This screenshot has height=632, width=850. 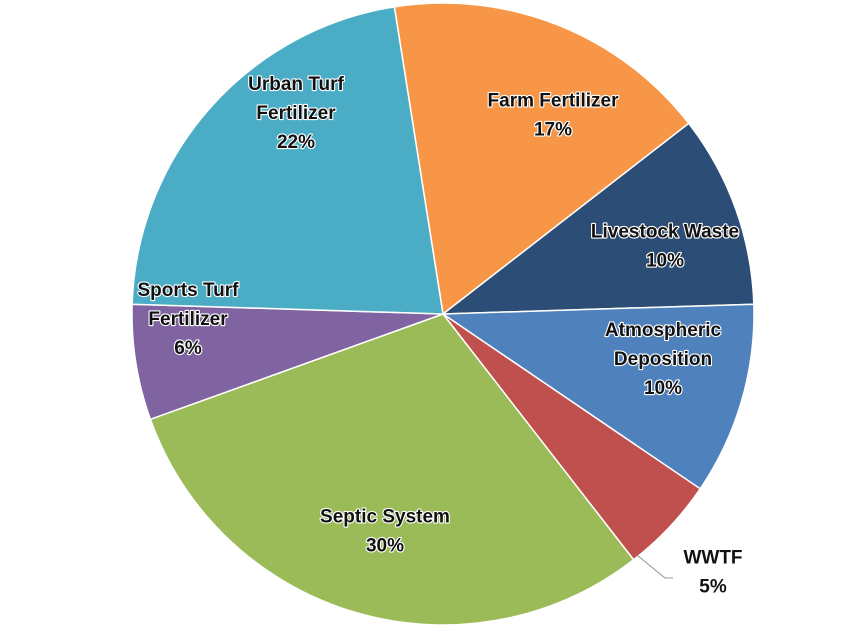 I want to click on leader-lines, so click(x=654, y=566).